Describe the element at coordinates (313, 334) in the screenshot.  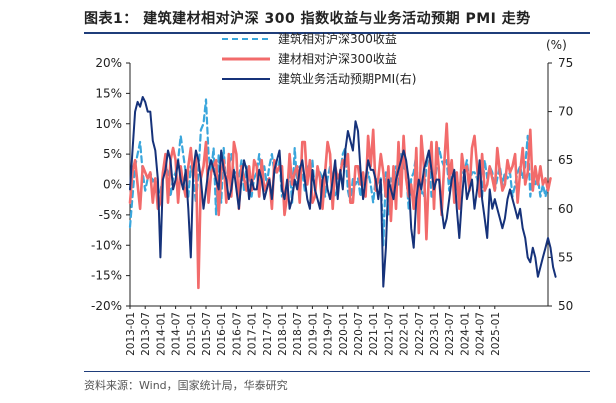
I see `x-tick-label: 2019-01` at that location.